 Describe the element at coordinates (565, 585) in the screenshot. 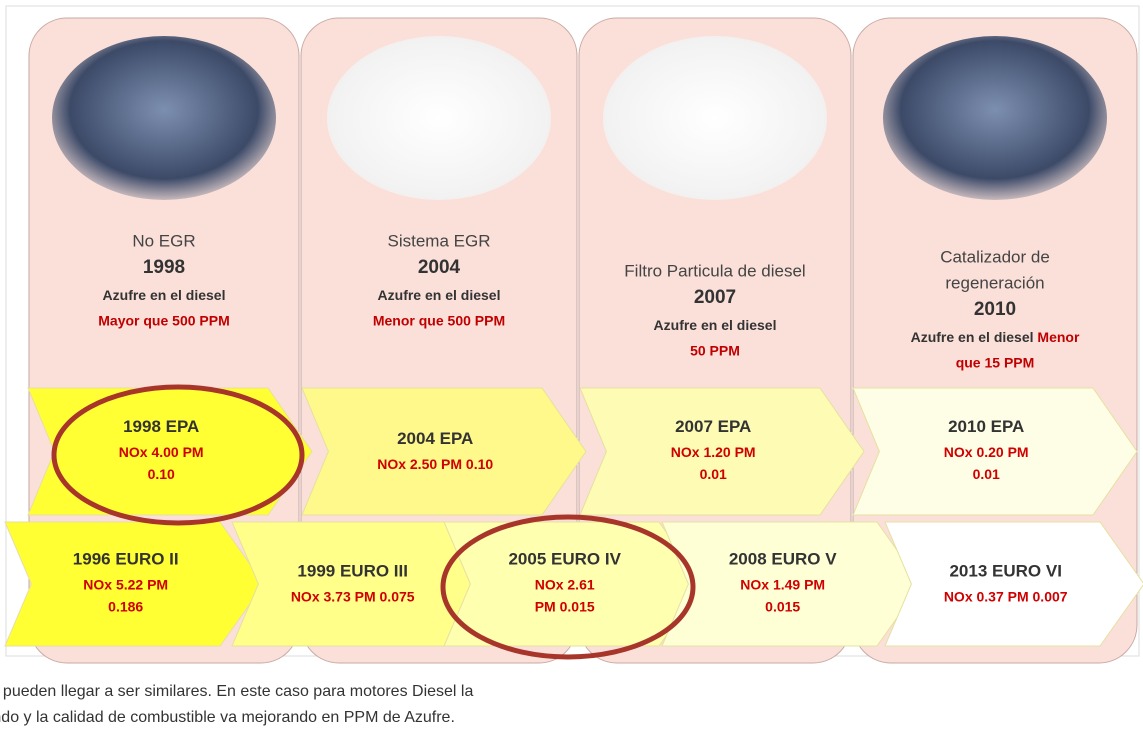

I see `emission-values: NOx 2.61` at that location.